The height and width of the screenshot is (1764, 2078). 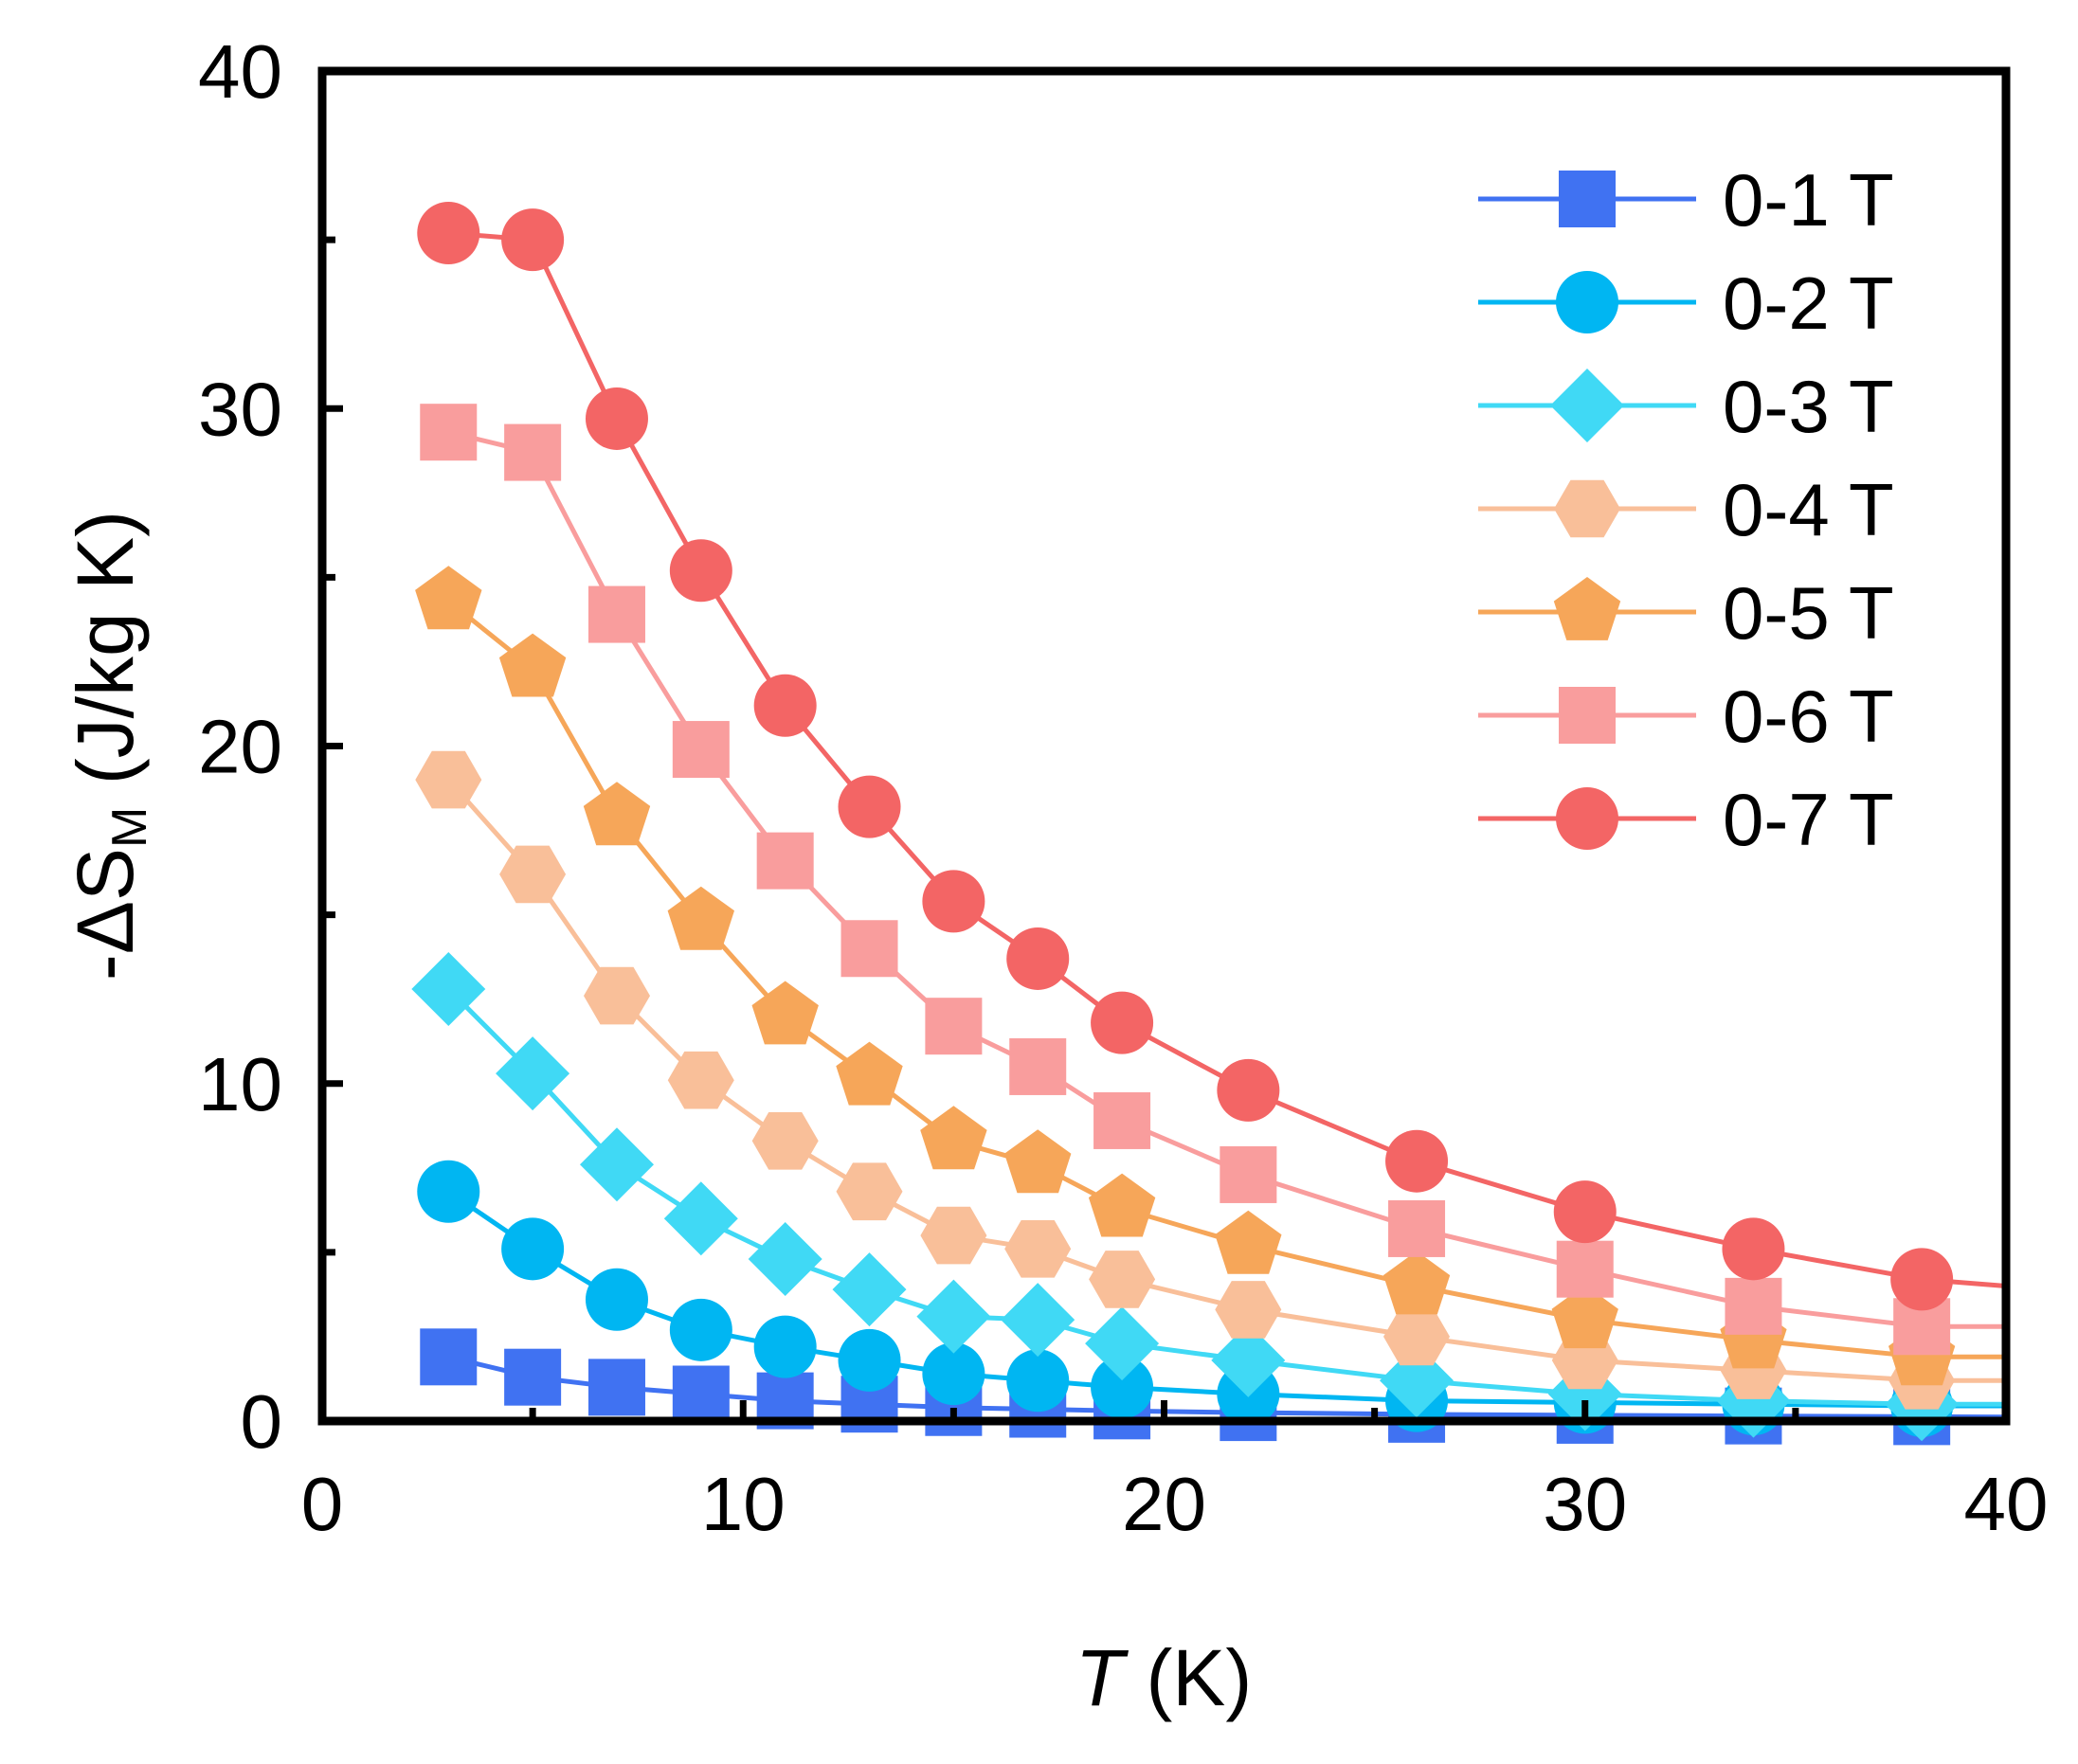 What do you see at coordinates (1585, 1504) in the screenshot?
I see `x-tick-label: 30` at bounding box center [1585, 1504].